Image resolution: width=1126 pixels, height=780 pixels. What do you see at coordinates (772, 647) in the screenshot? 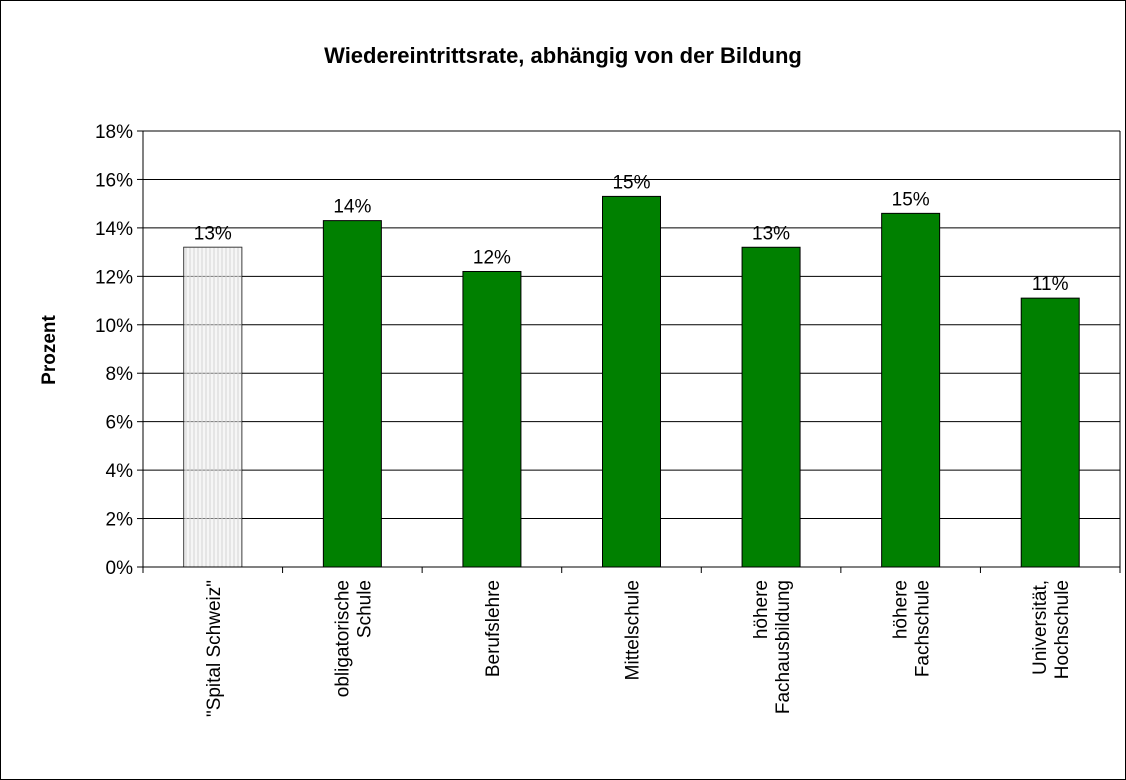
I see `x-tick-label: höhereFachausbildung` at bounding box center [772, 647].